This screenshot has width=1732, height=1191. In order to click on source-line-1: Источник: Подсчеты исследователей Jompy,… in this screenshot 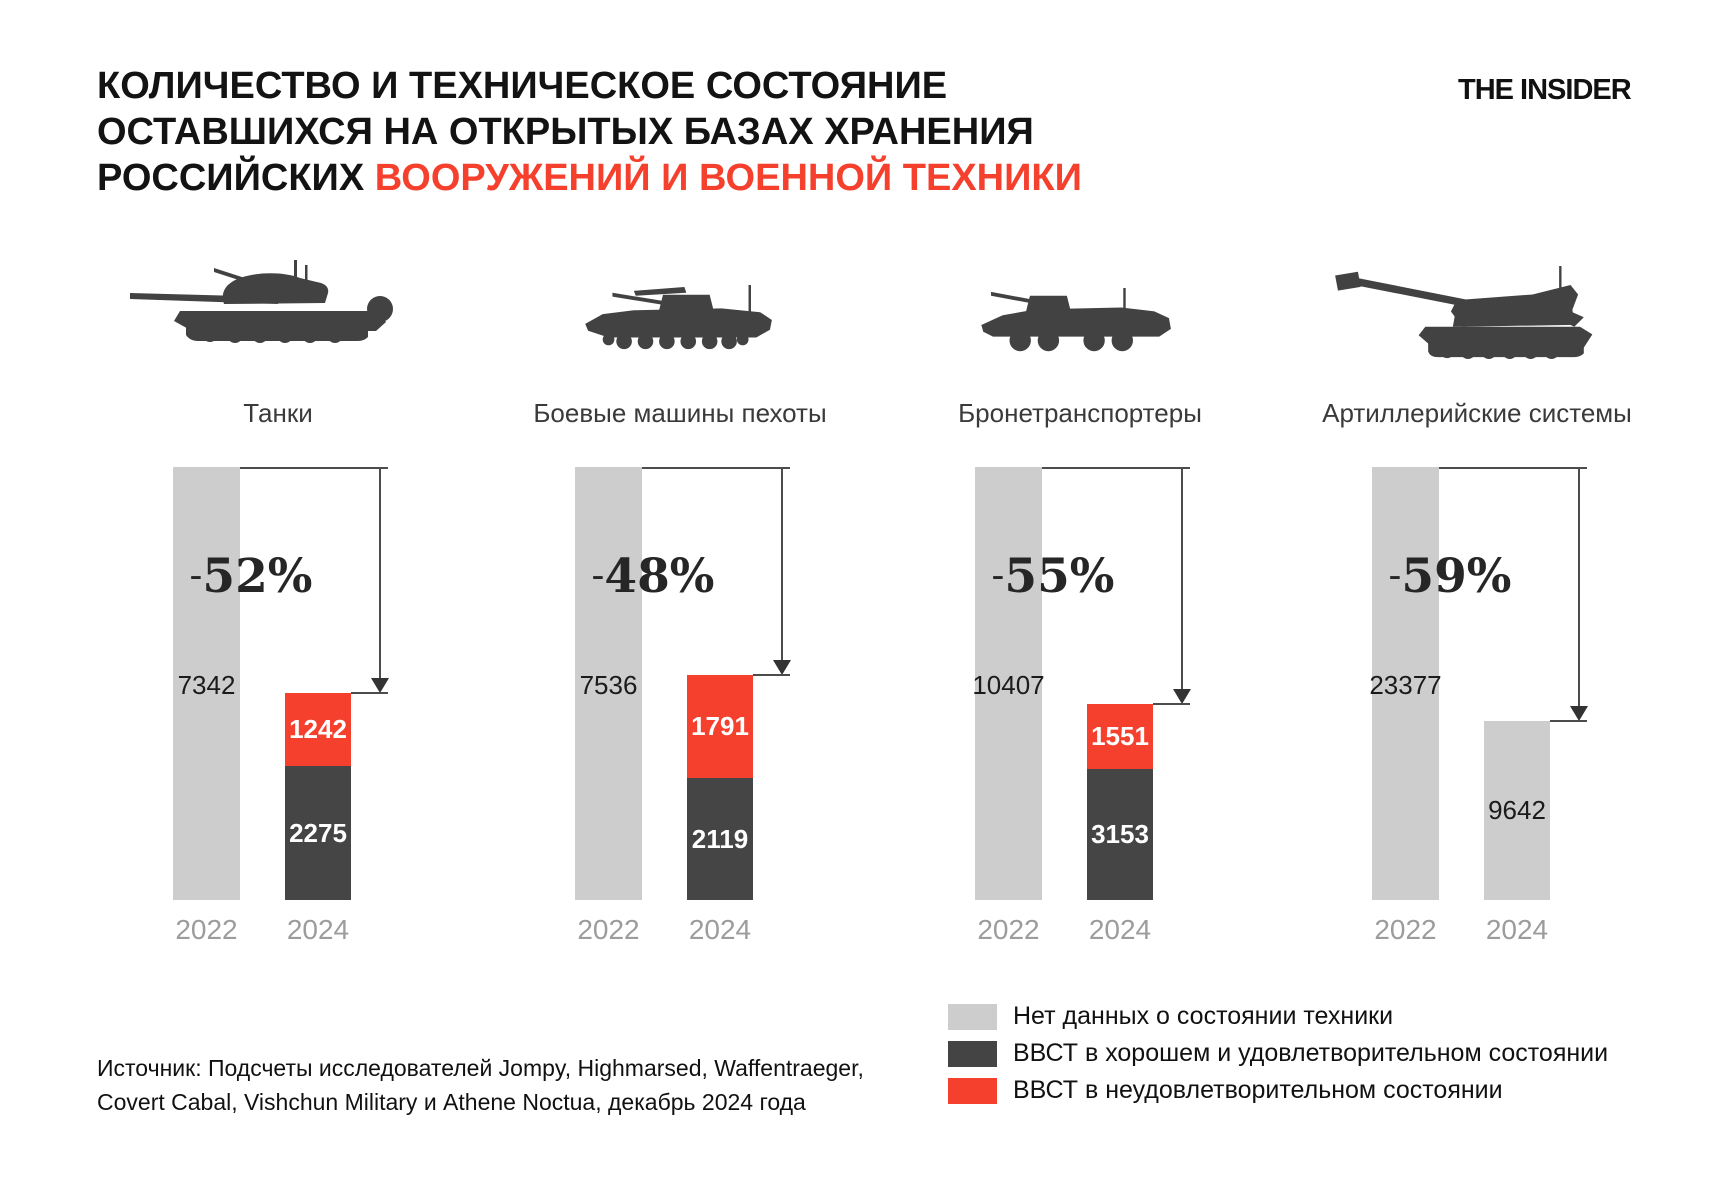, I will do `click(480, 1068)`.